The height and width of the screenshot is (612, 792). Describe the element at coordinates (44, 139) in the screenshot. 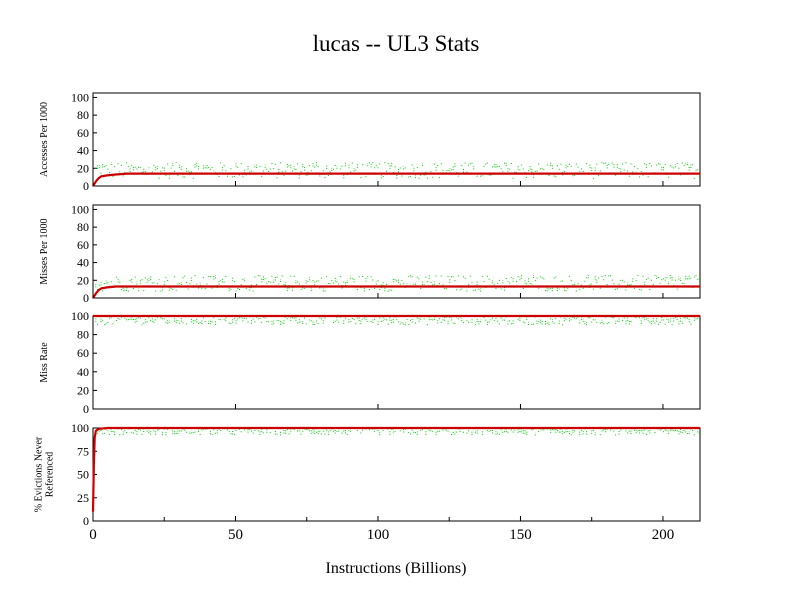

I see `panel-1-y-label: Accesses Per 1000` at that location.